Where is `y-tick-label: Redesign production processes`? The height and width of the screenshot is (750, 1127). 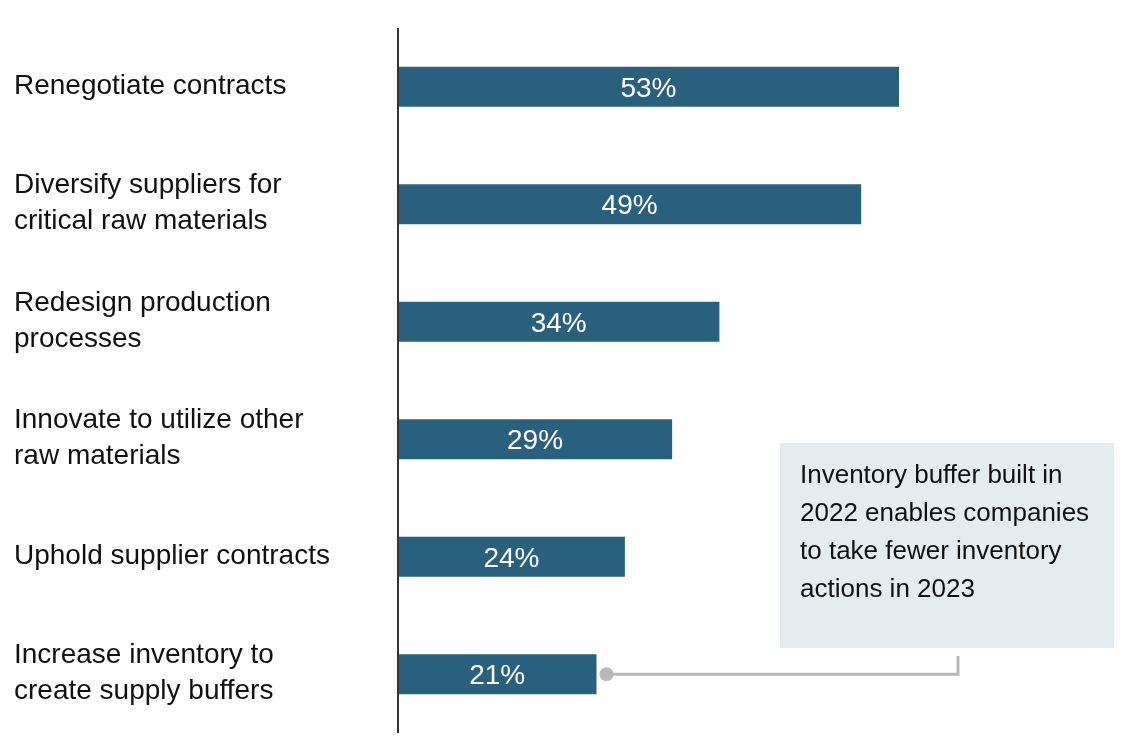
y-tick-label: Redesign production processes is located at coordinates (142, 320).